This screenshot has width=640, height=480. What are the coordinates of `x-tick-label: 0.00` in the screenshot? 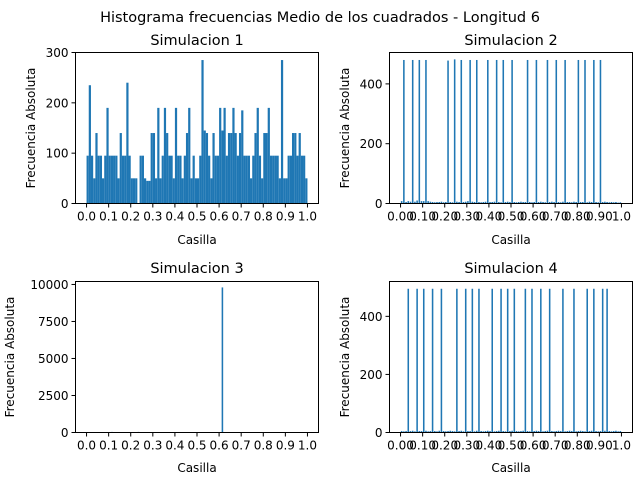 It's located at (400, 217).